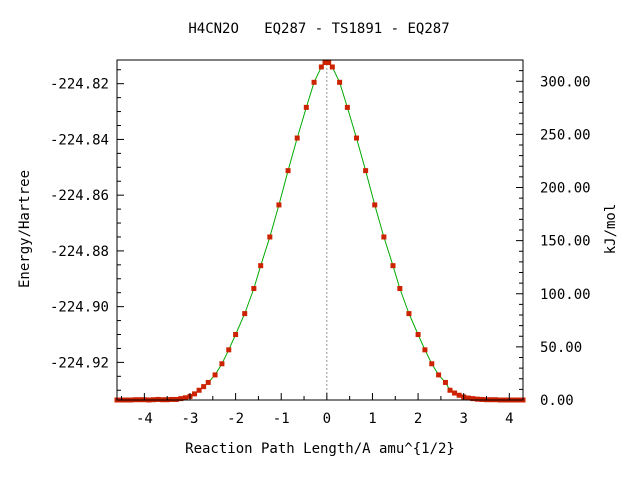  What do you see at coordinates (320, 449) in the screenshot?
I see `x-axis-label: Reaction Path Length/A amu^{1/2}` at bounding box center [320, 449].